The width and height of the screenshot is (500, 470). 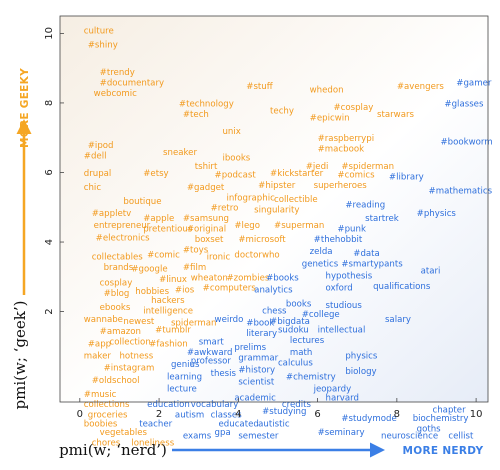 What do you see at coordinates (119, 268) in the screenshot?
I see `word-label: brands` at bounding box center [119, 268].